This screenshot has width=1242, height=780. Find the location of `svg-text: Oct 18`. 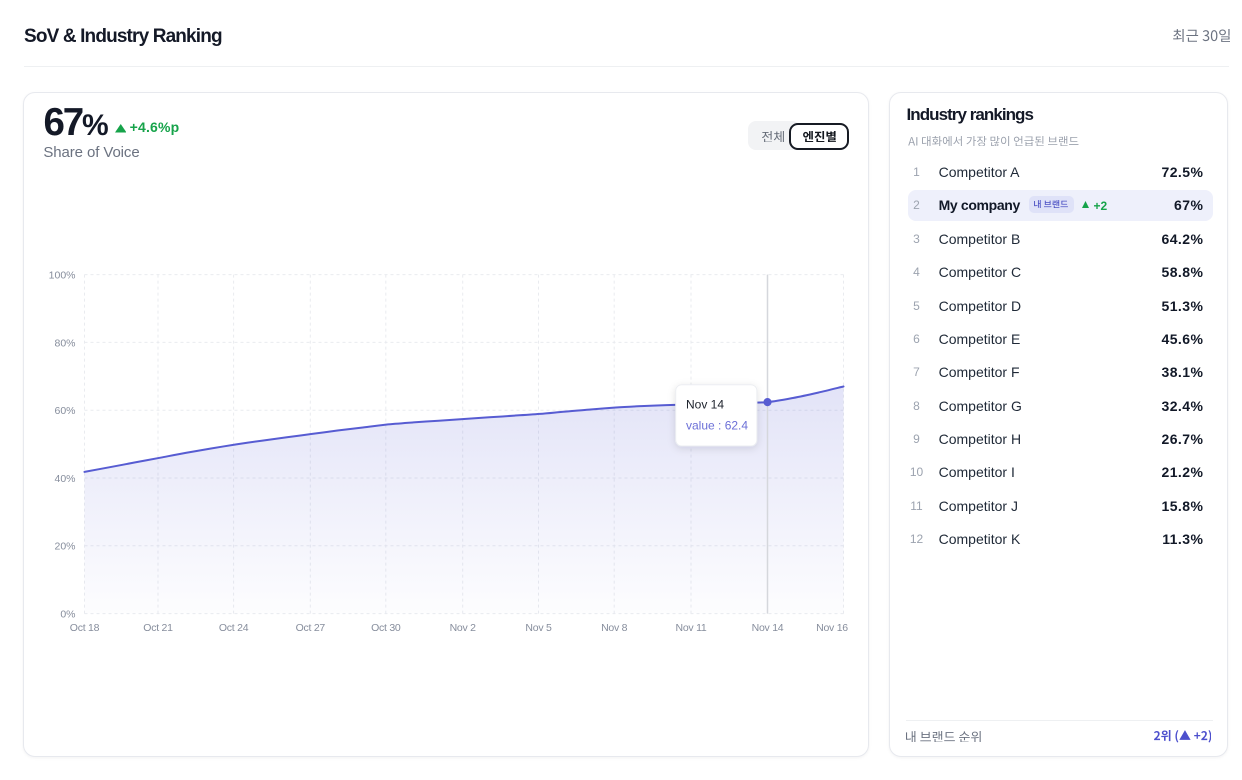

svg-text: Oct 18 is located at coordinates (85, 628).